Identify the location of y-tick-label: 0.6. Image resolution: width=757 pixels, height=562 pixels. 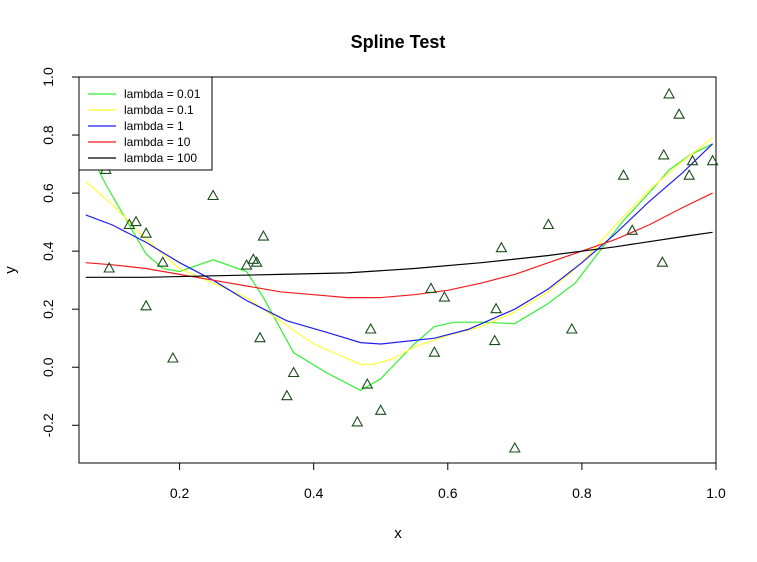
(48, 193).